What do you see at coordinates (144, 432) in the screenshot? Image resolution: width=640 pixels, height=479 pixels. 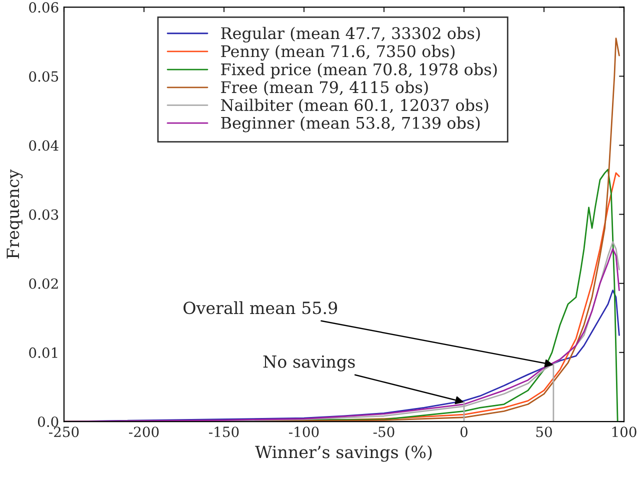 I see `x-tick-label: -200` at bounding box center [144, 432].